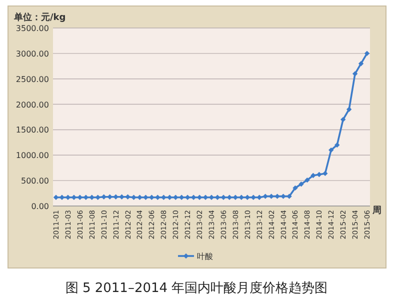 This screenshot has width=393, height=304. What do you see at coordinates (377, 210) in the screenshot?
I see `x-axis-title: 周` at bounding box center [377, 210].